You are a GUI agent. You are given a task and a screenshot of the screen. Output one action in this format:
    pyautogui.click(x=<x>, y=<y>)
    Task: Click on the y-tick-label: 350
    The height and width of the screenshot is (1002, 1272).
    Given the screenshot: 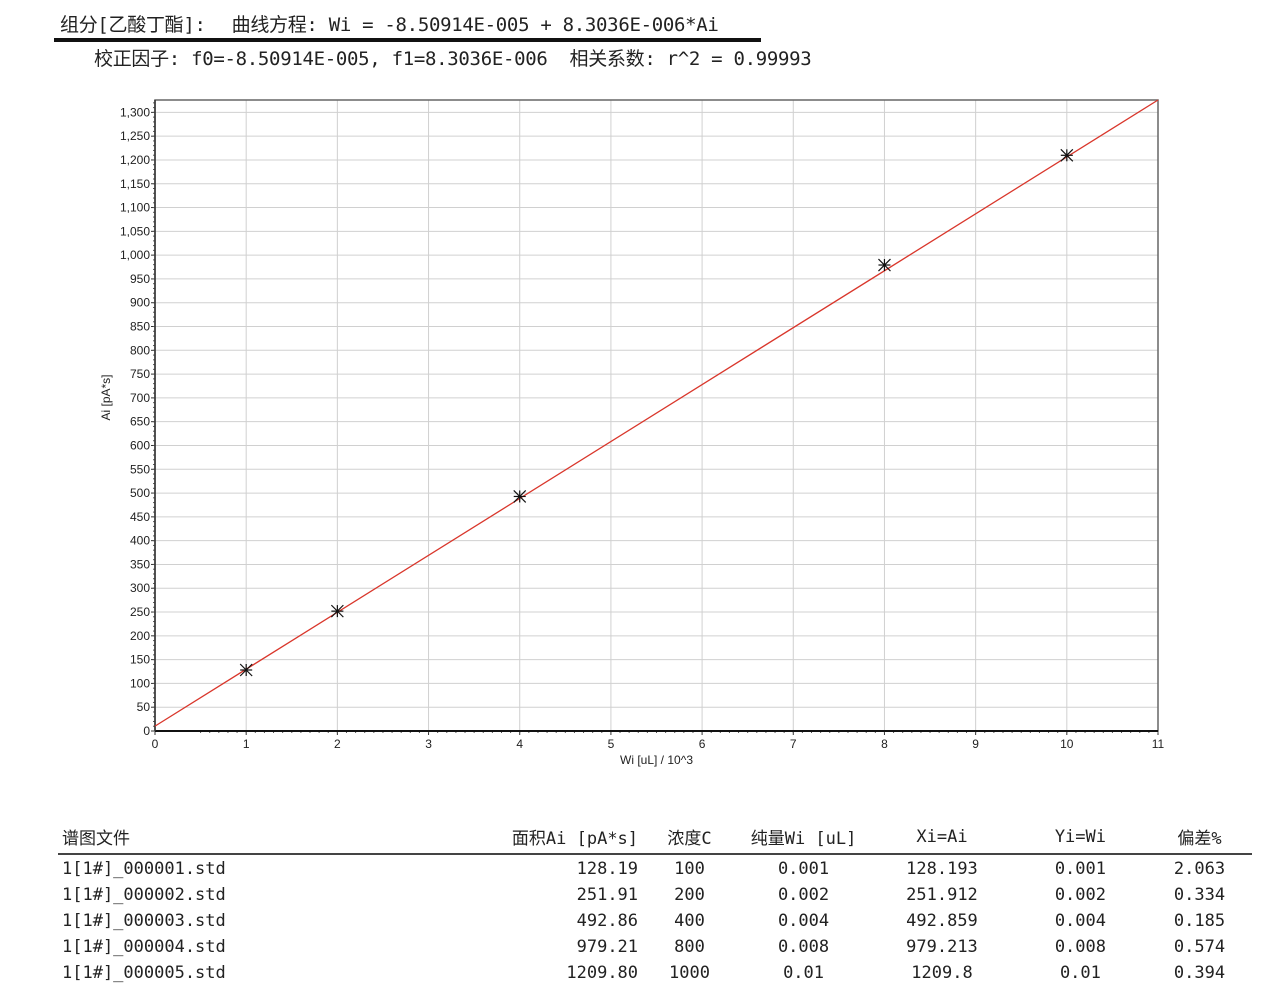 What is the action you would take?
    pyautogui.click(x=140, y=564)
    